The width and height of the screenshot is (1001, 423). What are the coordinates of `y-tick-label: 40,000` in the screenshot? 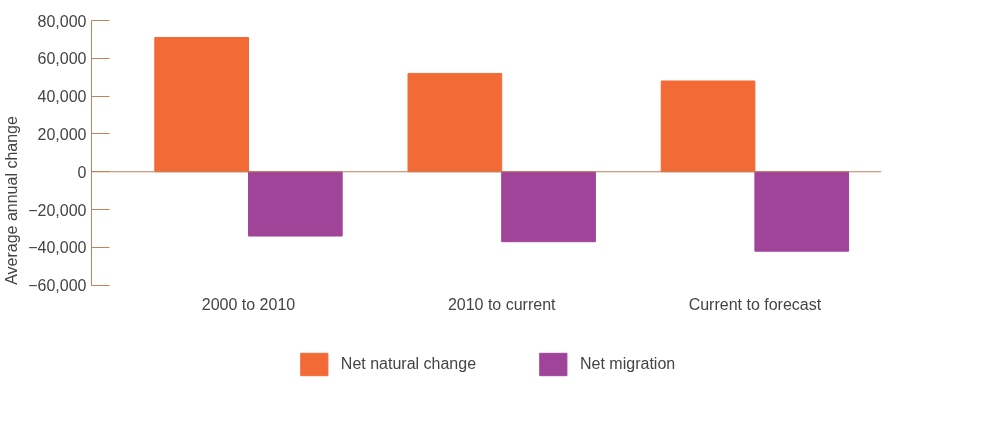 It's located at (62, 97).